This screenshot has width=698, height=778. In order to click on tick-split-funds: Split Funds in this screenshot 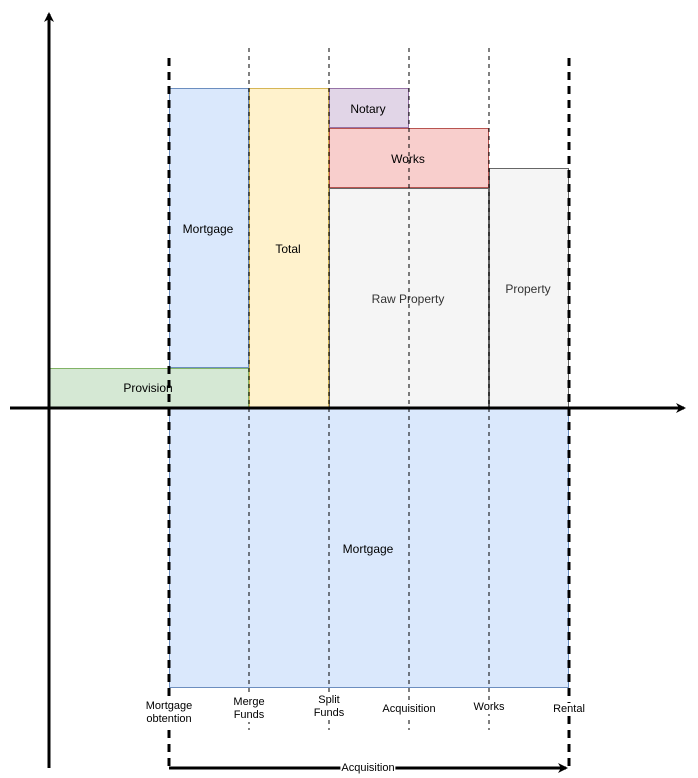, I will do `click(329, 707)`.